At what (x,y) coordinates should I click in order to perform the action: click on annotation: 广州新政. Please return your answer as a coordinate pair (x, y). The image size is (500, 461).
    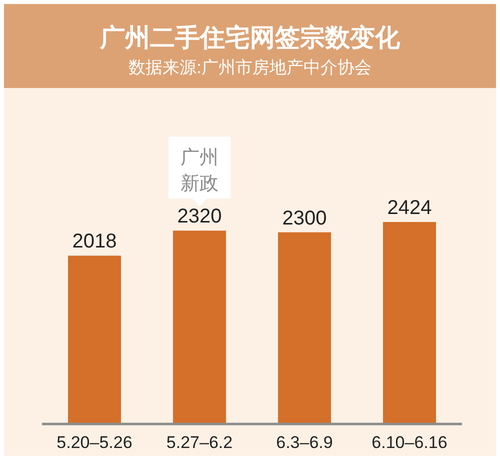
    Looking at the image, I should click on (199, 170).